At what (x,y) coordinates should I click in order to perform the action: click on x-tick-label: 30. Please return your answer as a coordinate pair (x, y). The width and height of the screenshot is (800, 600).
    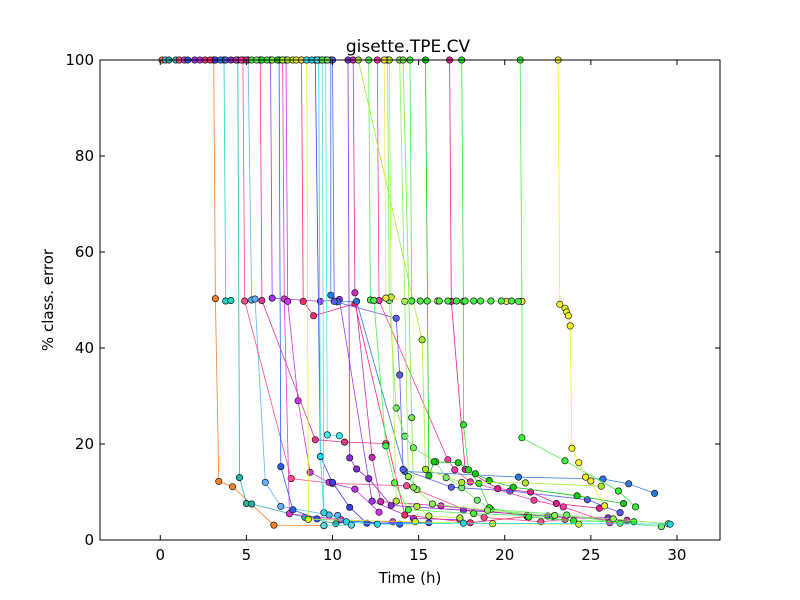
    Looking at the image, I should click on (676, 555).